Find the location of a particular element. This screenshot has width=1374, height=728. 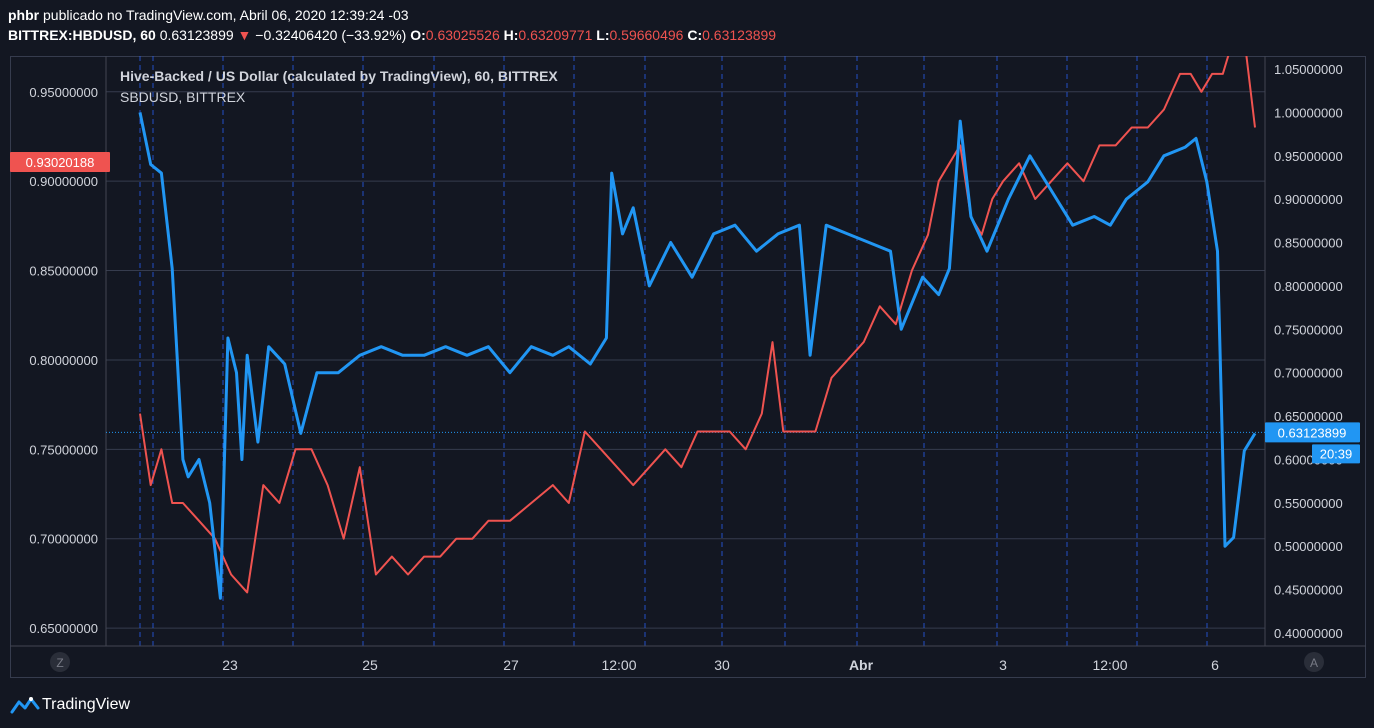

right-tick-label: 1.05000000 is located at coordinates (1308, 69).